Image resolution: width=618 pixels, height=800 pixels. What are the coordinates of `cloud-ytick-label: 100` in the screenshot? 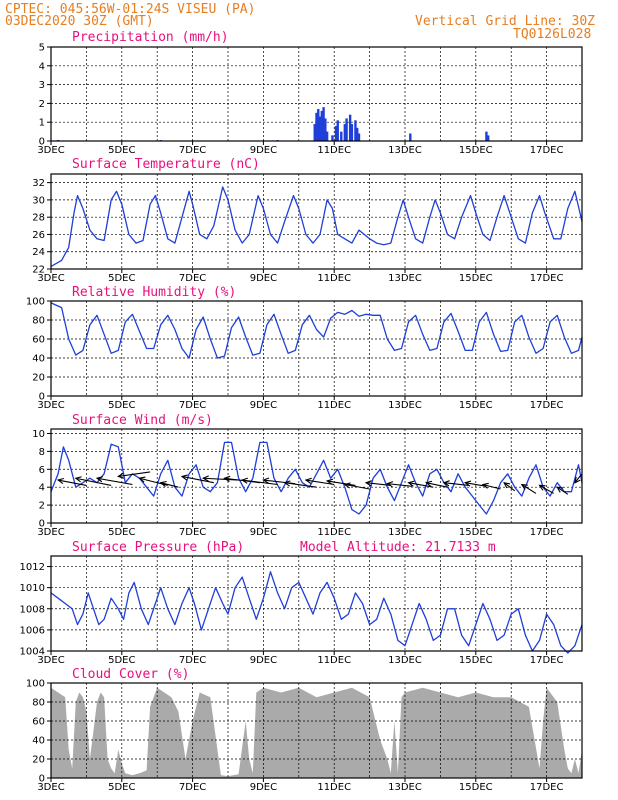 It's located at (35, 684).